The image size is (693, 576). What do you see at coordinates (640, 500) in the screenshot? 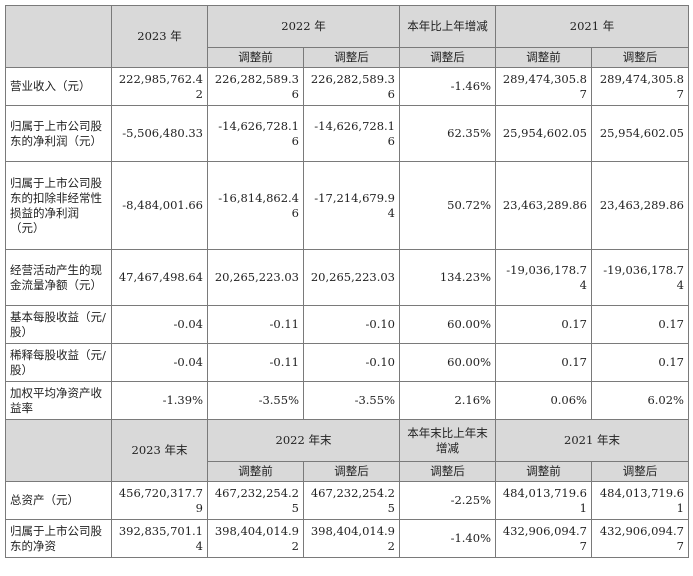
I see `value-2021-after: 484,013,719.61` at bounding box center [640, 500].